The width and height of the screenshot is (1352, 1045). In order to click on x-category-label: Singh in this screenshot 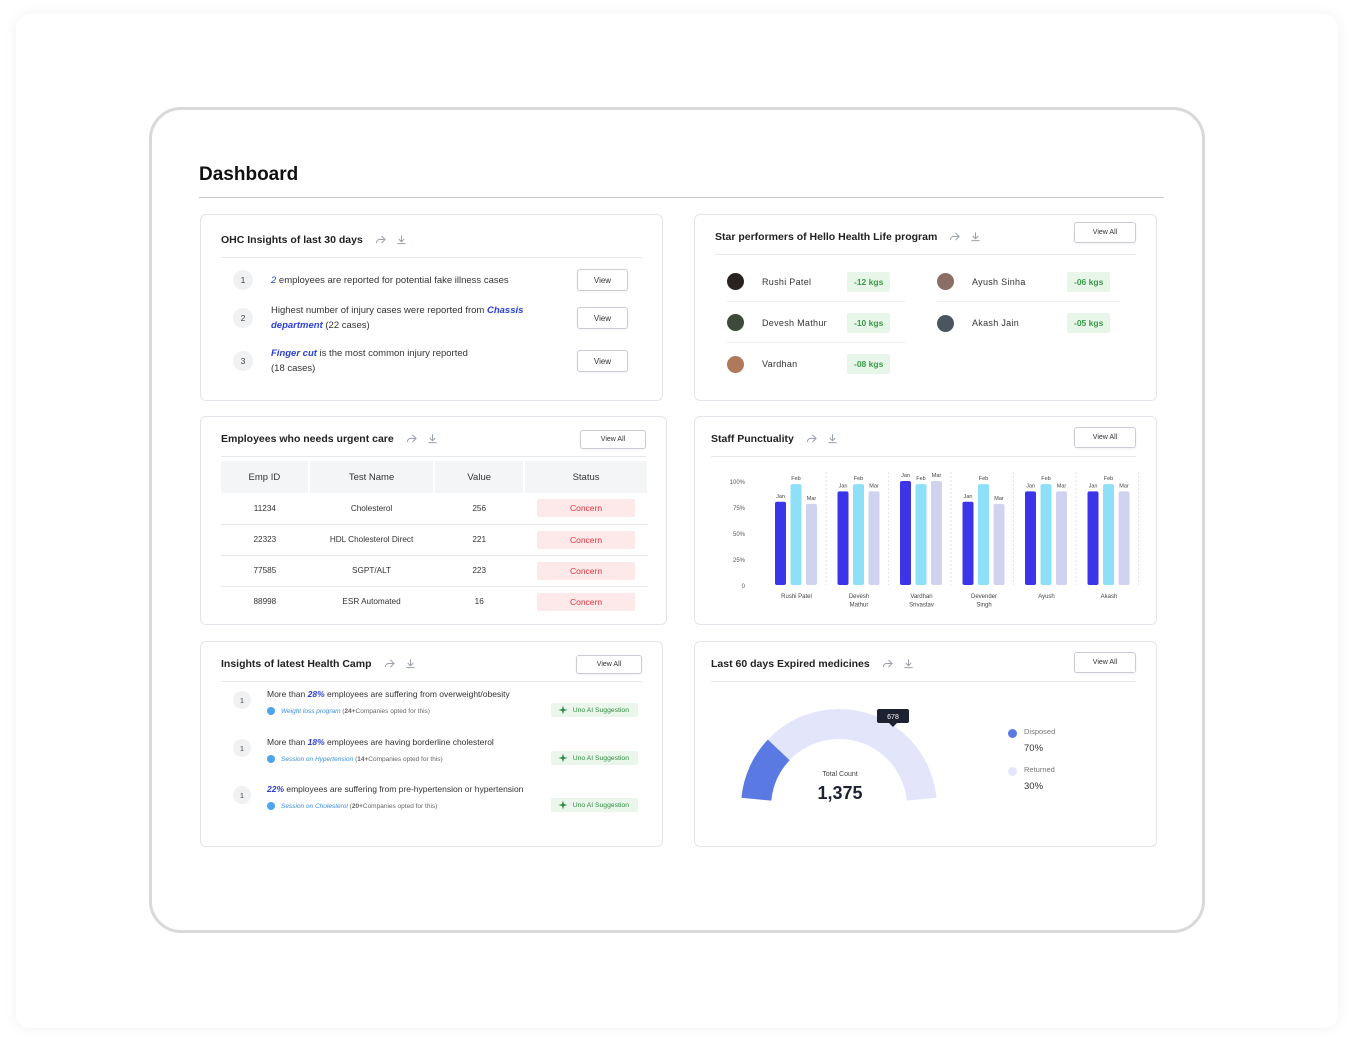, I will do `click(983, 606)`.